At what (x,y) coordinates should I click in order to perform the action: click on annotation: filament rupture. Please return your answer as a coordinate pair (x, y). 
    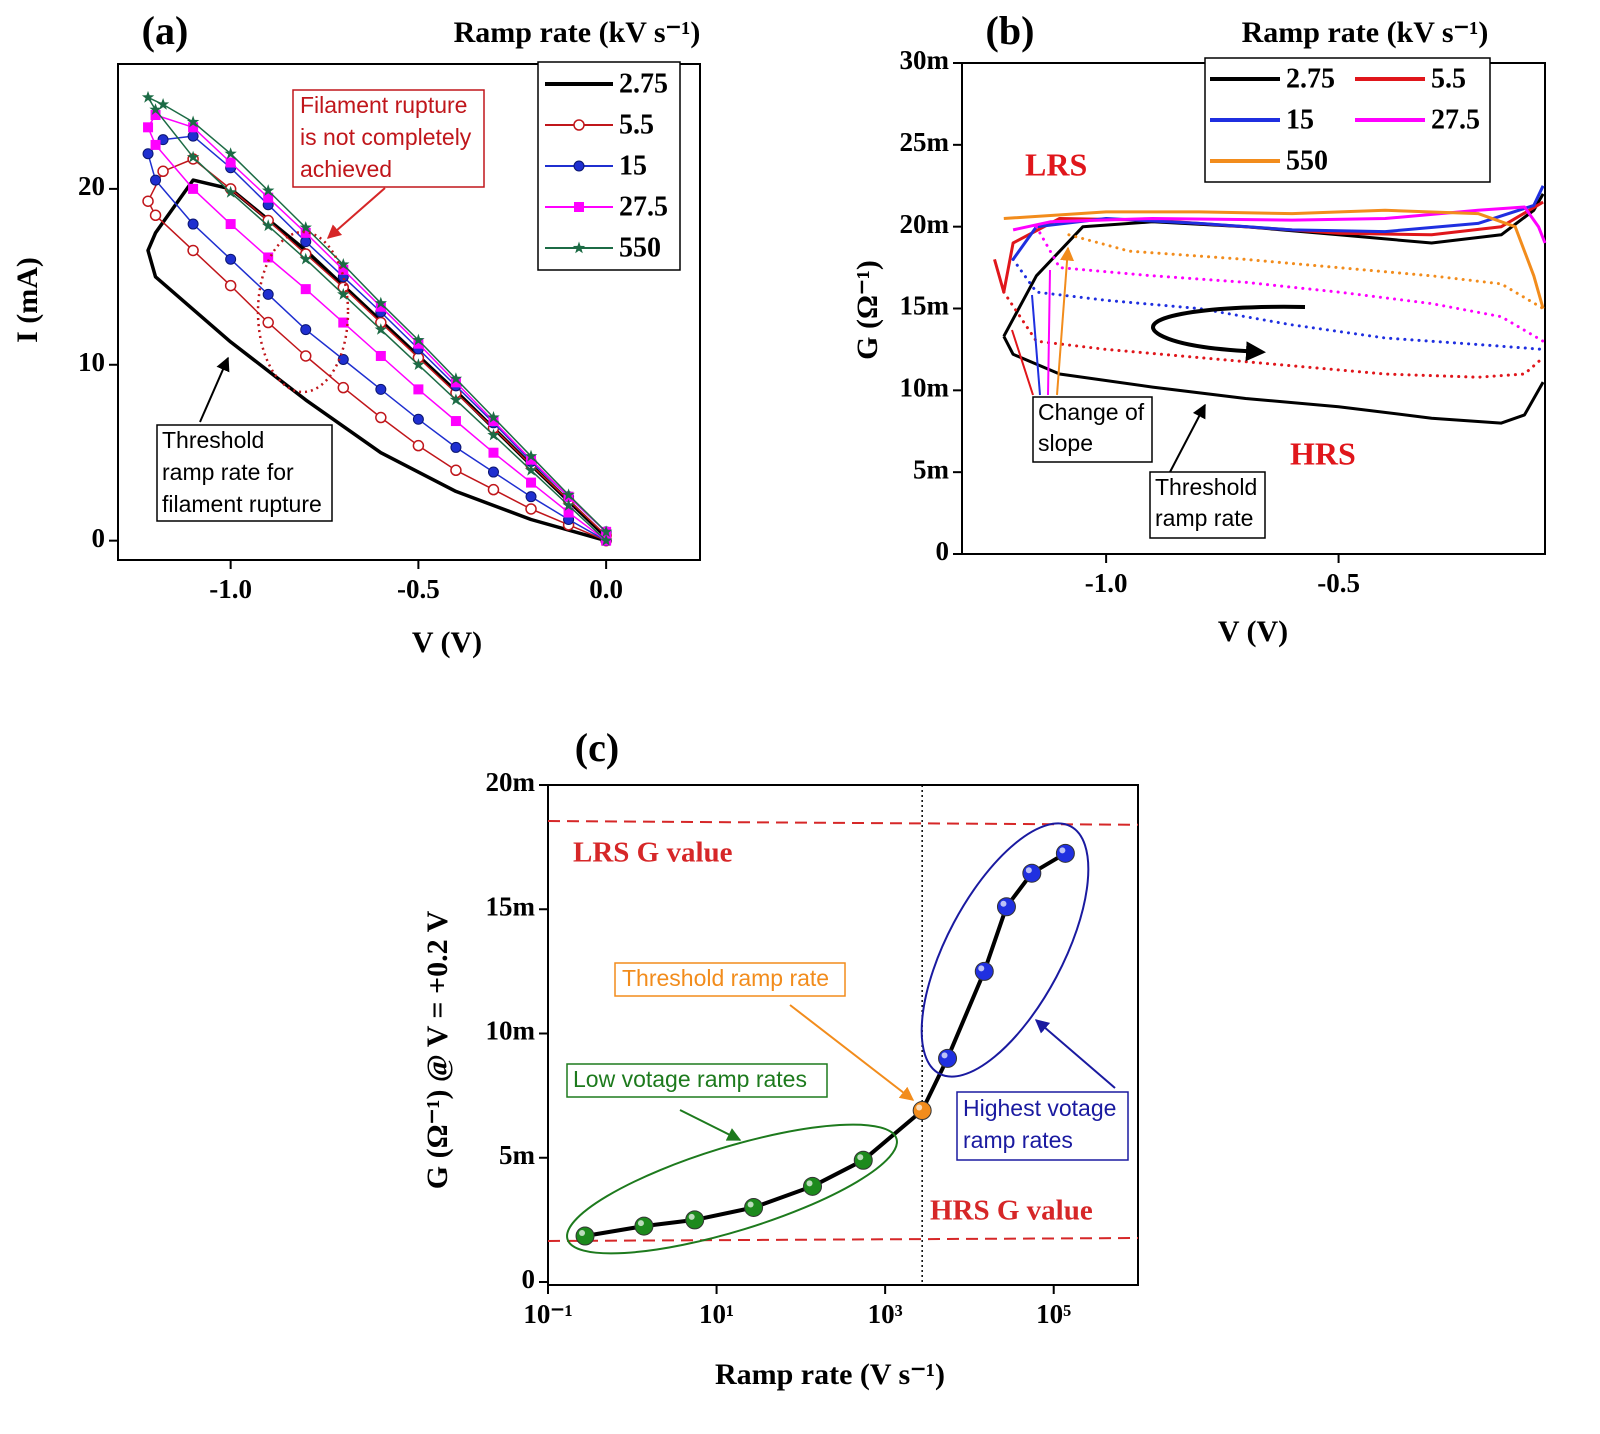
    Looking at the image, I should click on (242, 504).